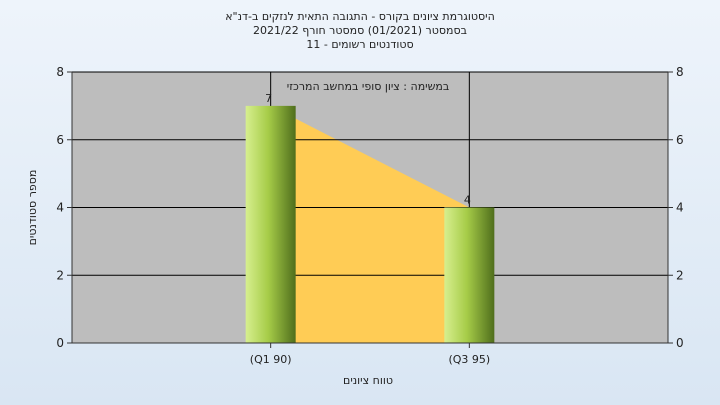  Describe the element at coordinates (467, 200) in the screenshot. I see `data-label: 4` at that location.